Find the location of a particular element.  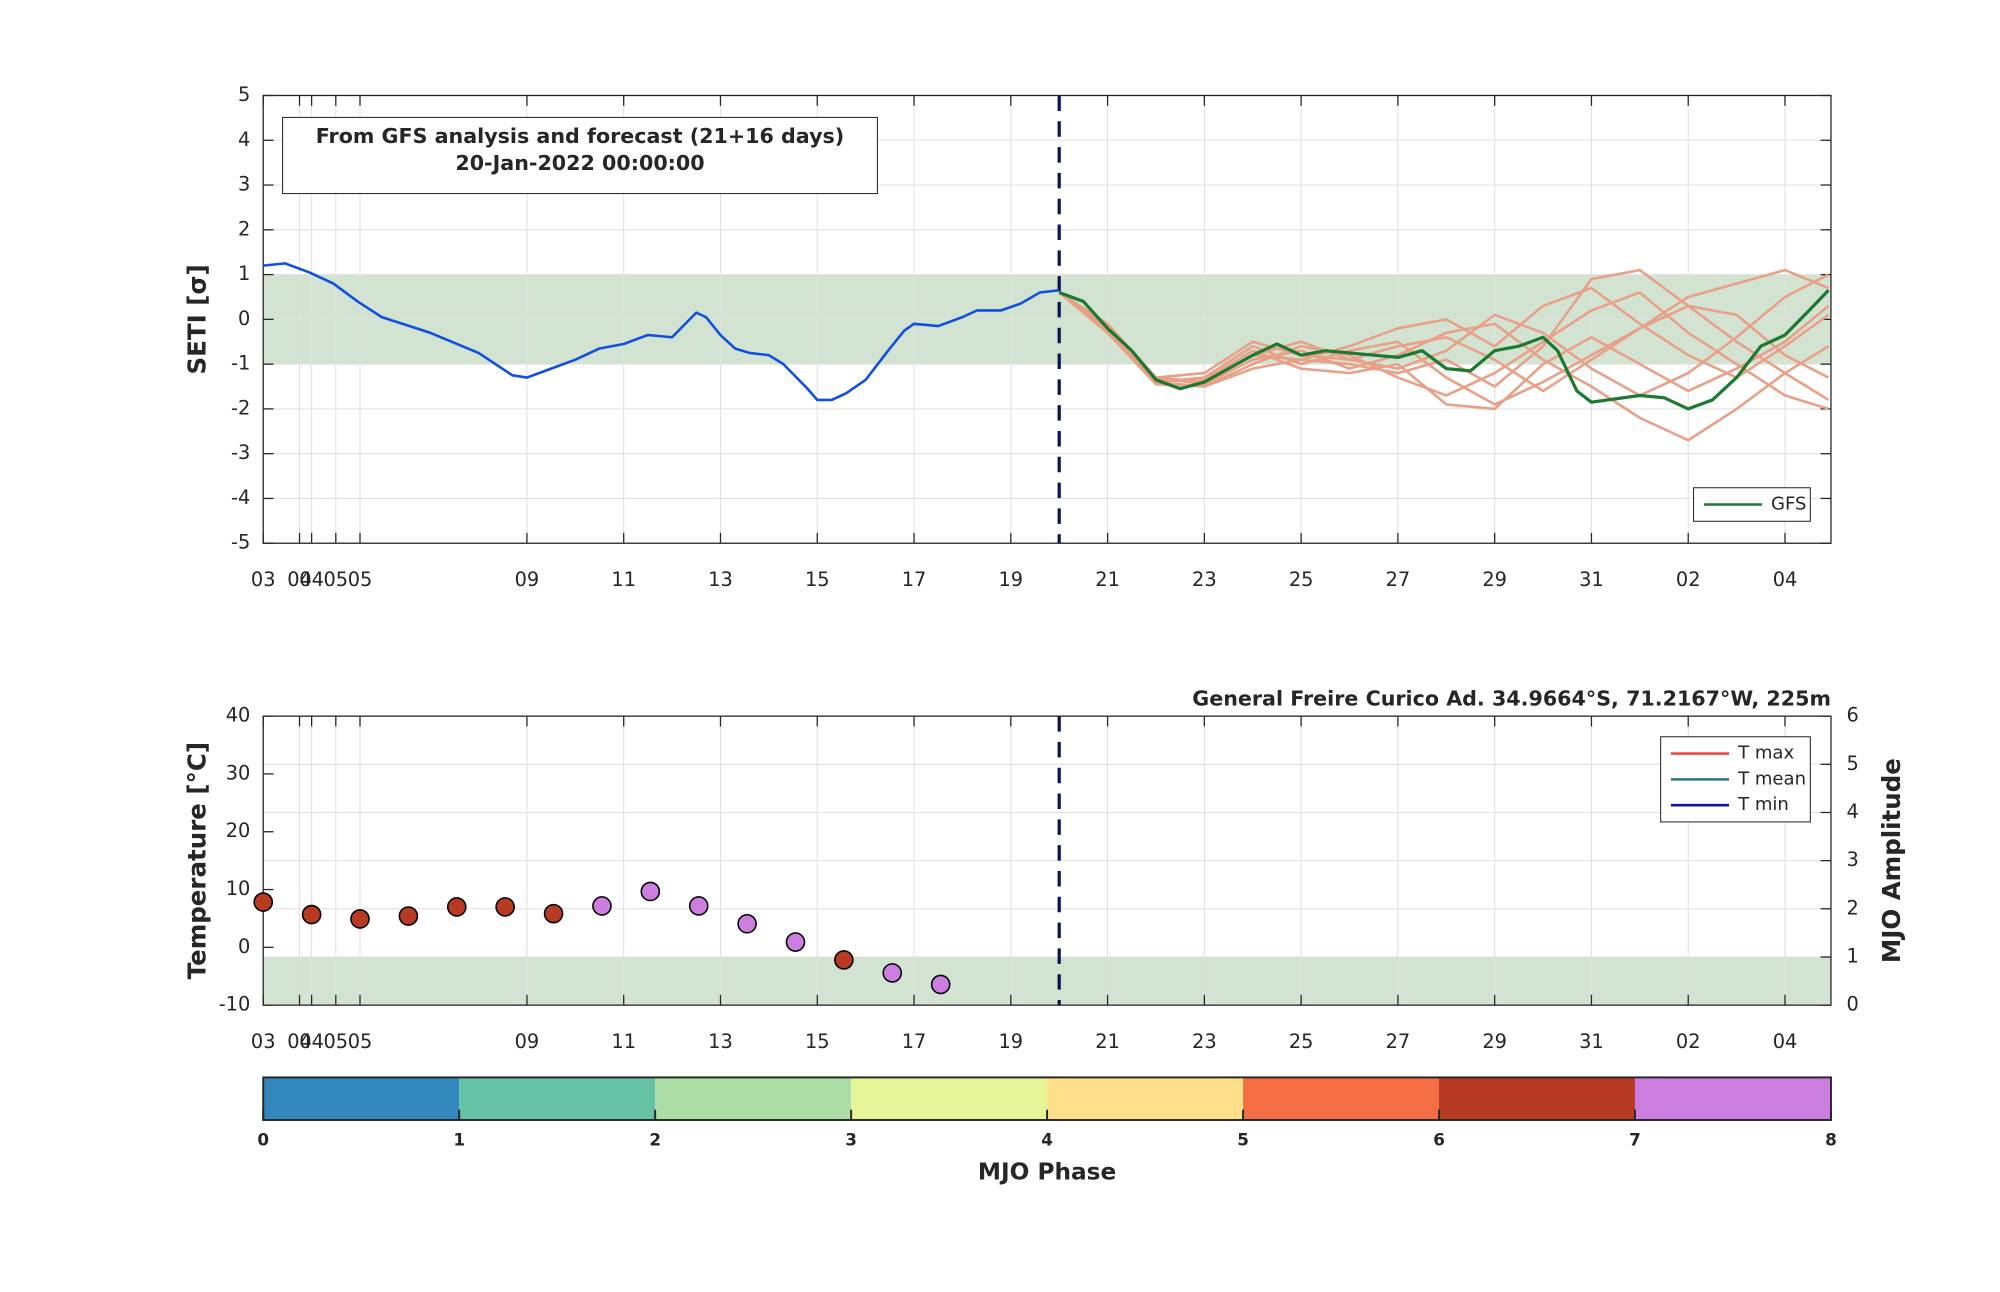

y-tick-label: -2 is located at coordinates (240, 407).